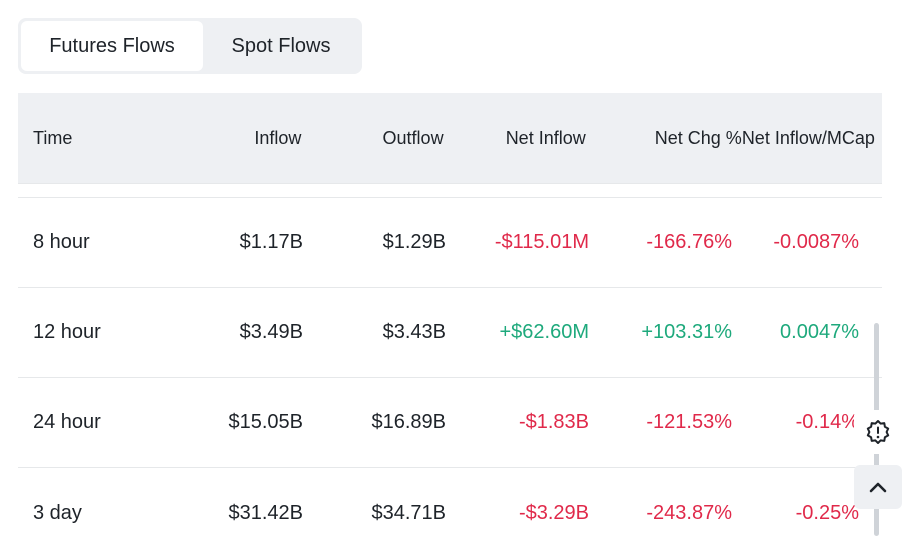 This screenshot has height=536, width=908. Describe the element at coordinates (265, 422) in the screenshot. I see `cell-inflow: $15.05B` at that location.